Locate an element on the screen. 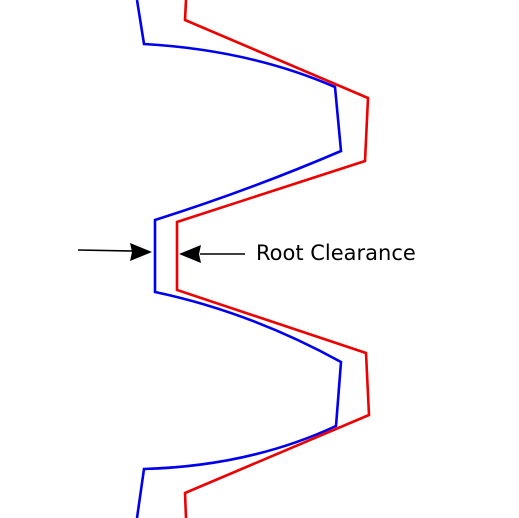  right-arrowhead is located at coordinates (190, 254).